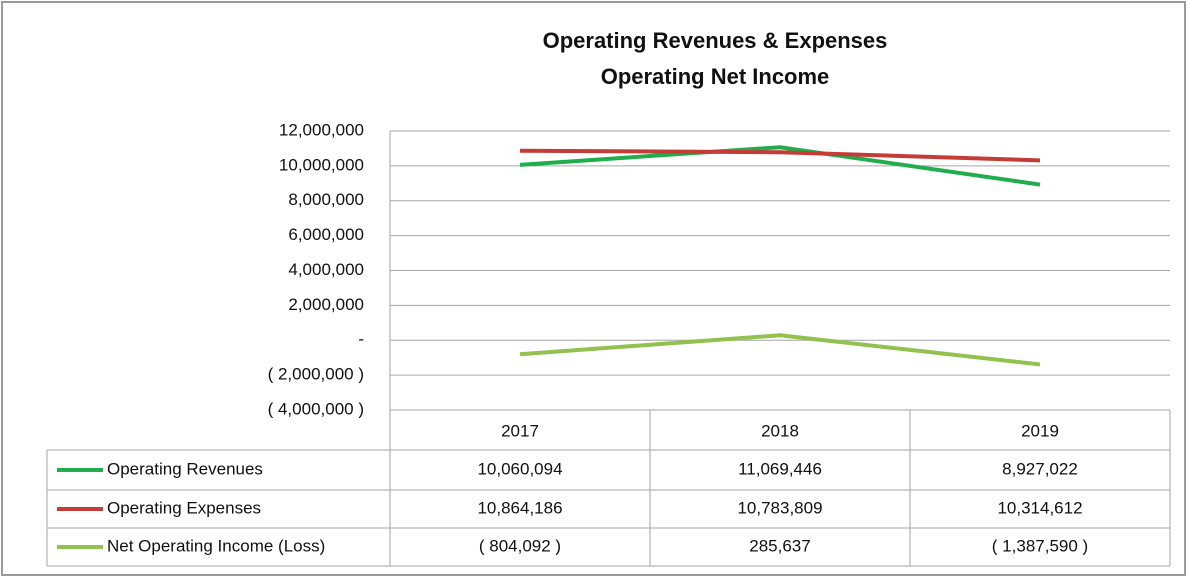 The width and height of the screenshot is (1188, 578). I want to click on table-value: 285,637, so click(779, 545).